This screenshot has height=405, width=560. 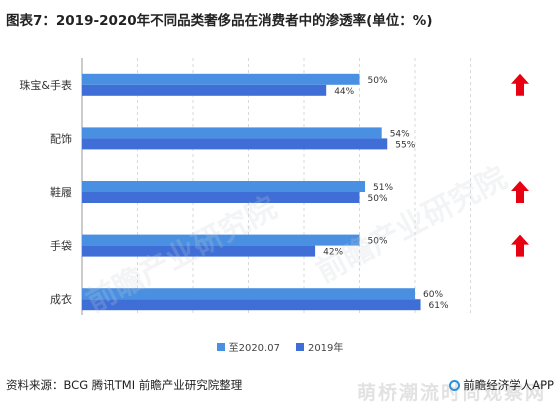 I want to click on data-label: 42%, so click(x=333, y=253).